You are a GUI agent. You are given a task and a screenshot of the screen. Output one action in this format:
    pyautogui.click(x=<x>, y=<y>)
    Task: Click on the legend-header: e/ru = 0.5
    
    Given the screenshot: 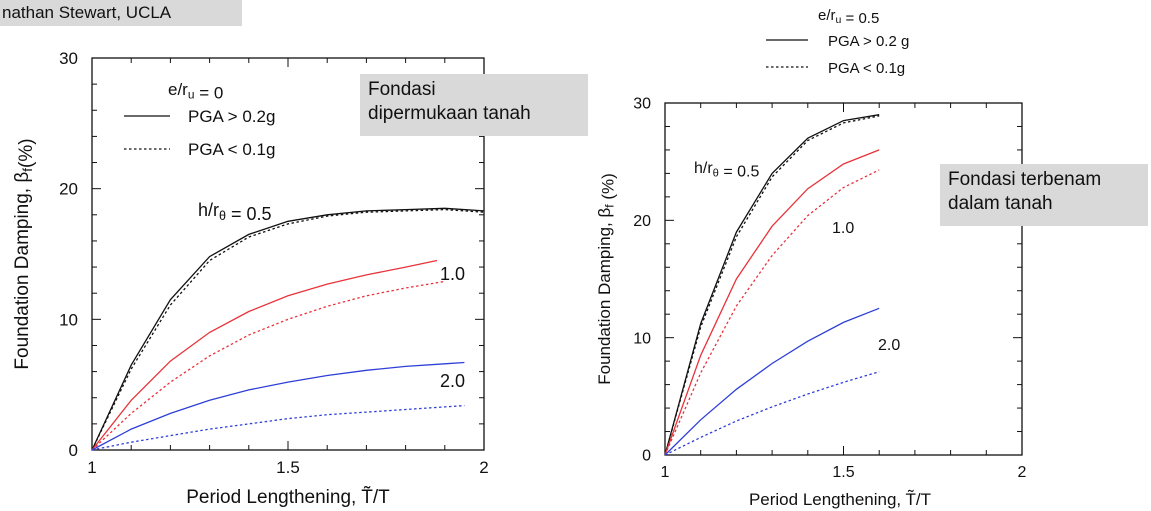 What is the action you would take?
    pyautogui.click(x=848, y=17)
    